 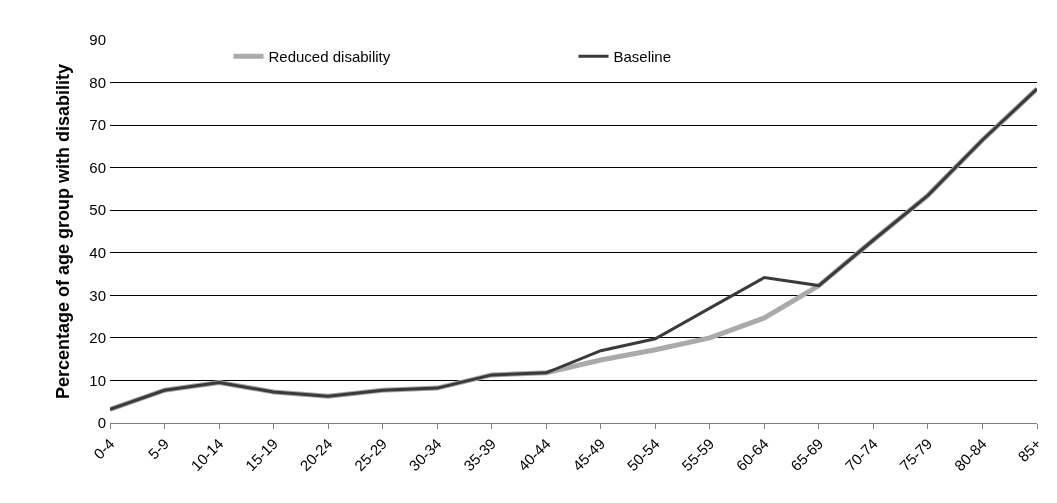 I want to click on x-tick-label: 0-4, so click(x=104, y=448).